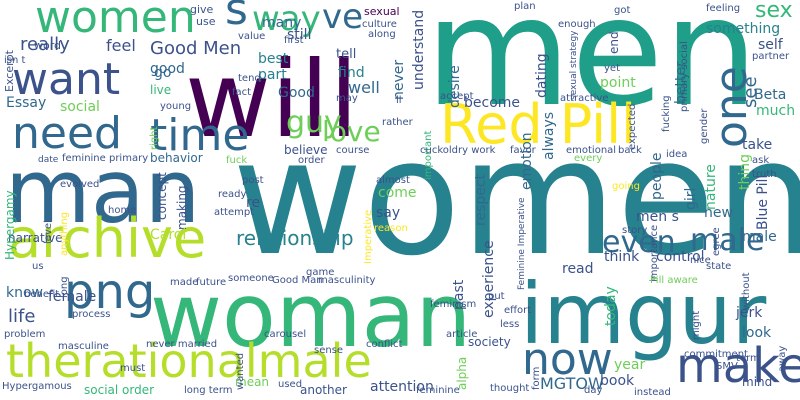 Image resolution: width=800 pixels, height=400 pixels. I want to click on word: s, so click(236, 17).